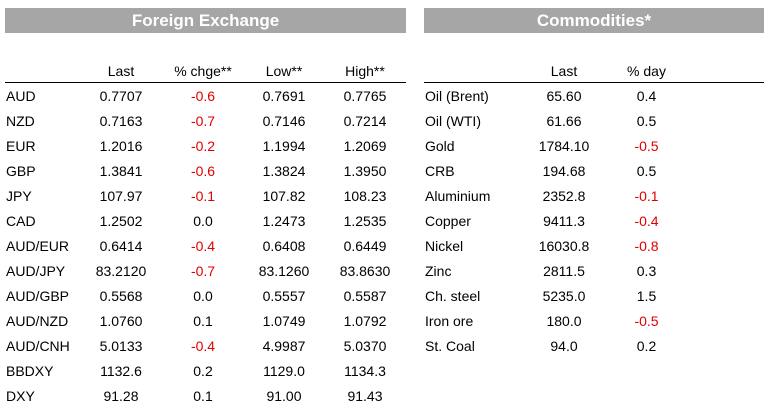 This screenshot has width=769, height=415. Describe the element at coordinates (203, 195) in the screenshot. I see `change-value: -0.1` at that location.